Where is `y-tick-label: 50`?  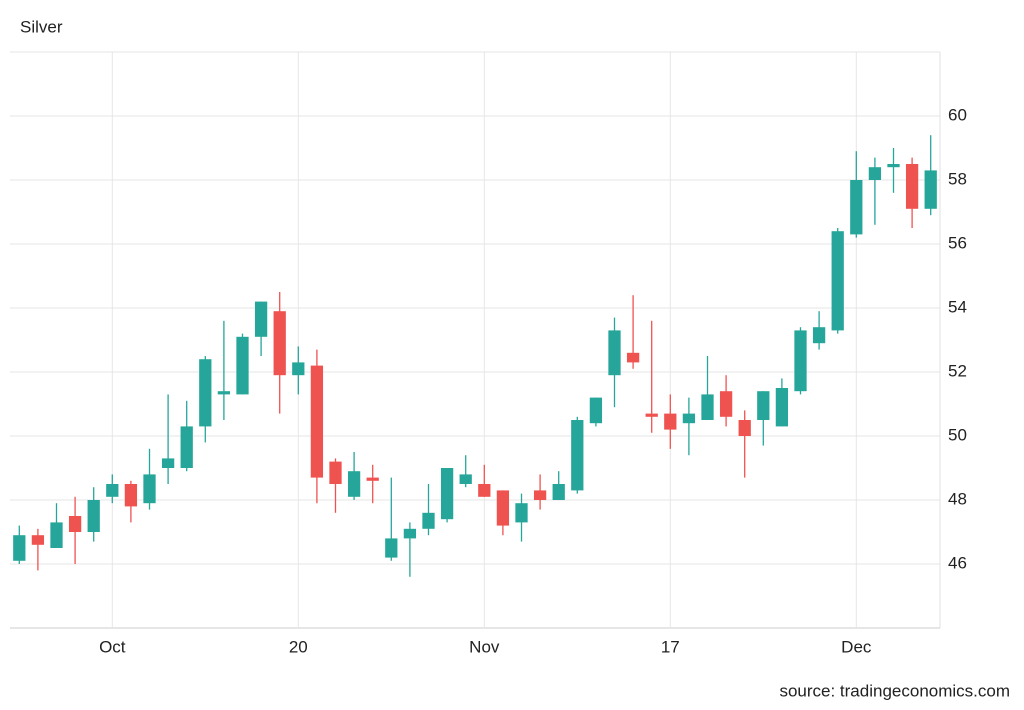
y-tick-label: 50 is located at coordinates (957, 434).